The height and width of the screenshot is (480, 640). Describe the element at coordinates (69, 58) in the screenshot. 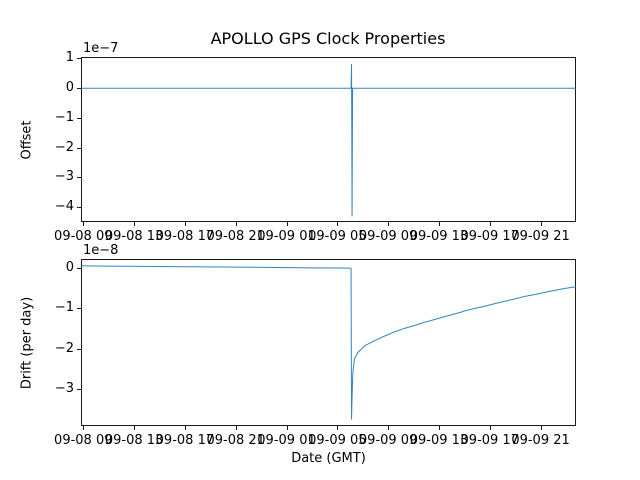

I see `y-tick-label: 1` at that location.